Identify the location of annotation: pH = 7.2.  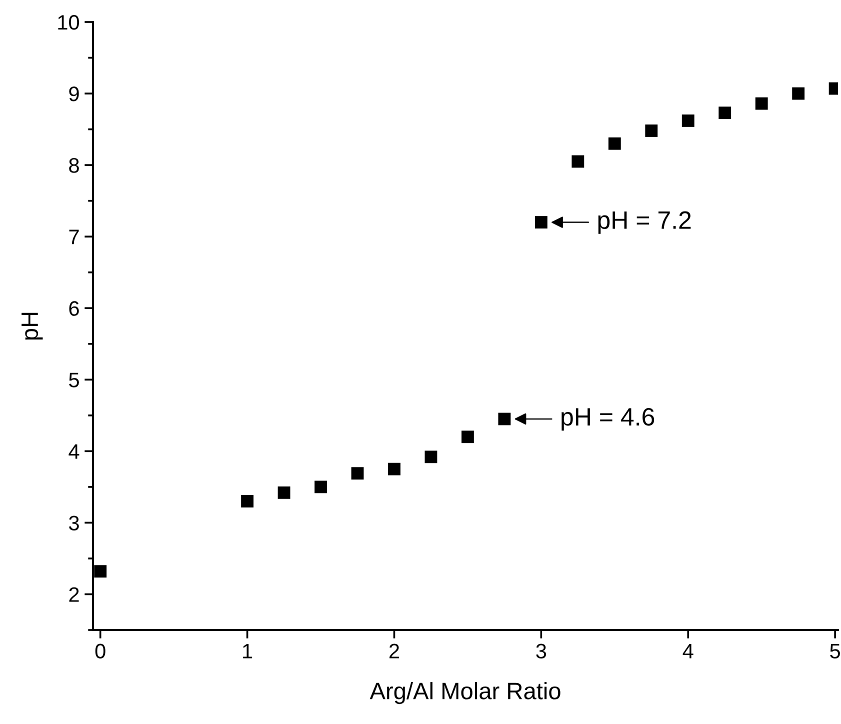
(644, 222).